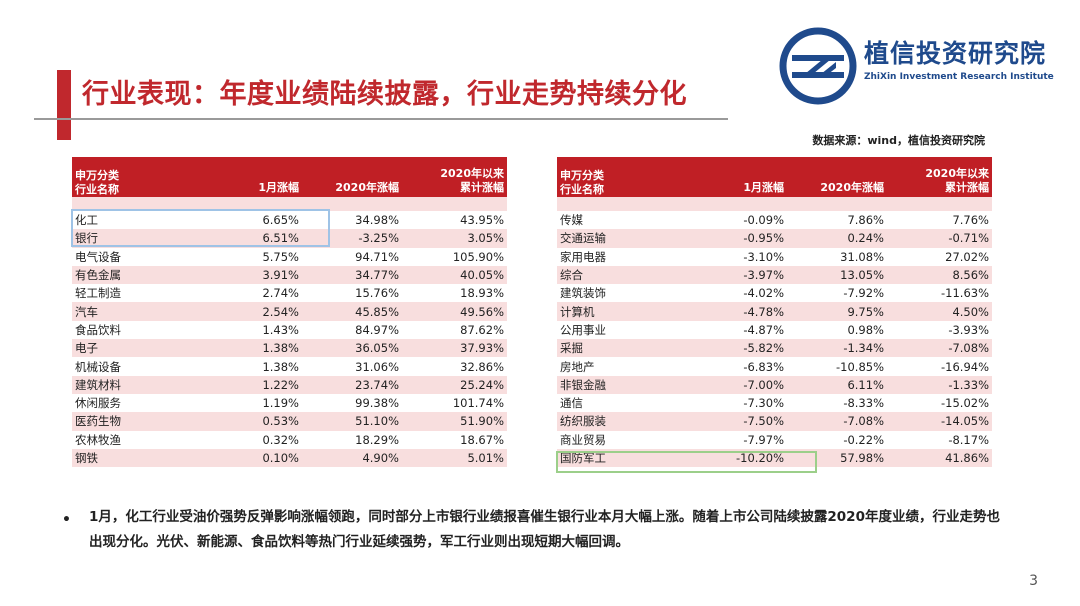  What do you see at coordinates (955, 53) in the screenshot?
I see `brand-name-cn: 植信投资研究院` at bounding box center [955, 53].